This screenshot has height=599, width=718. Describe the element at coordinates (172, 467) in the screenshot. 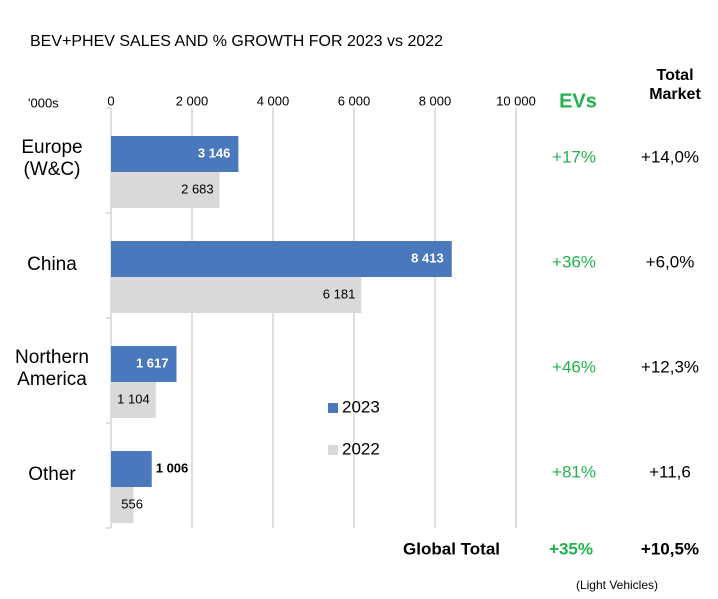

I see `value-label: 1 006` at that location.